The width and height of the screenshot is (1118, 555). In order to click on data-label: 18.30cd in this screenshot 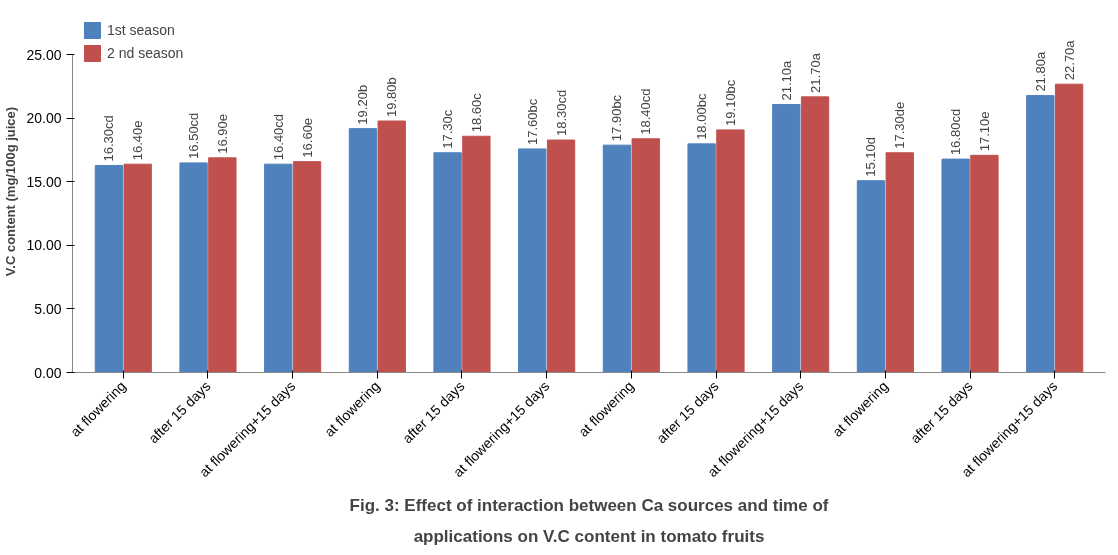, I will do `click(561, 113)`.